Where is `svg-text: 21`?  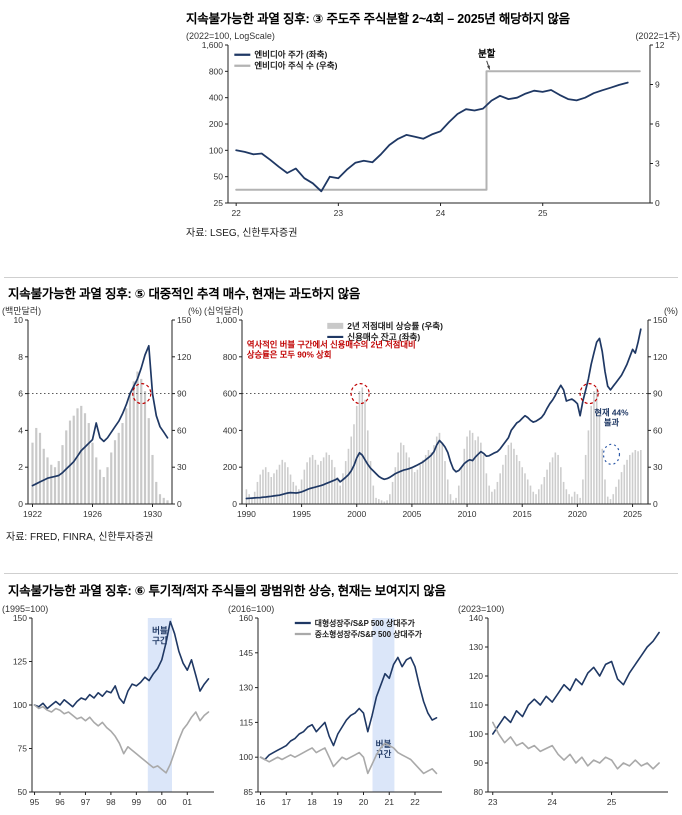 svg-text: 21 is located at coordinates (390, 802).